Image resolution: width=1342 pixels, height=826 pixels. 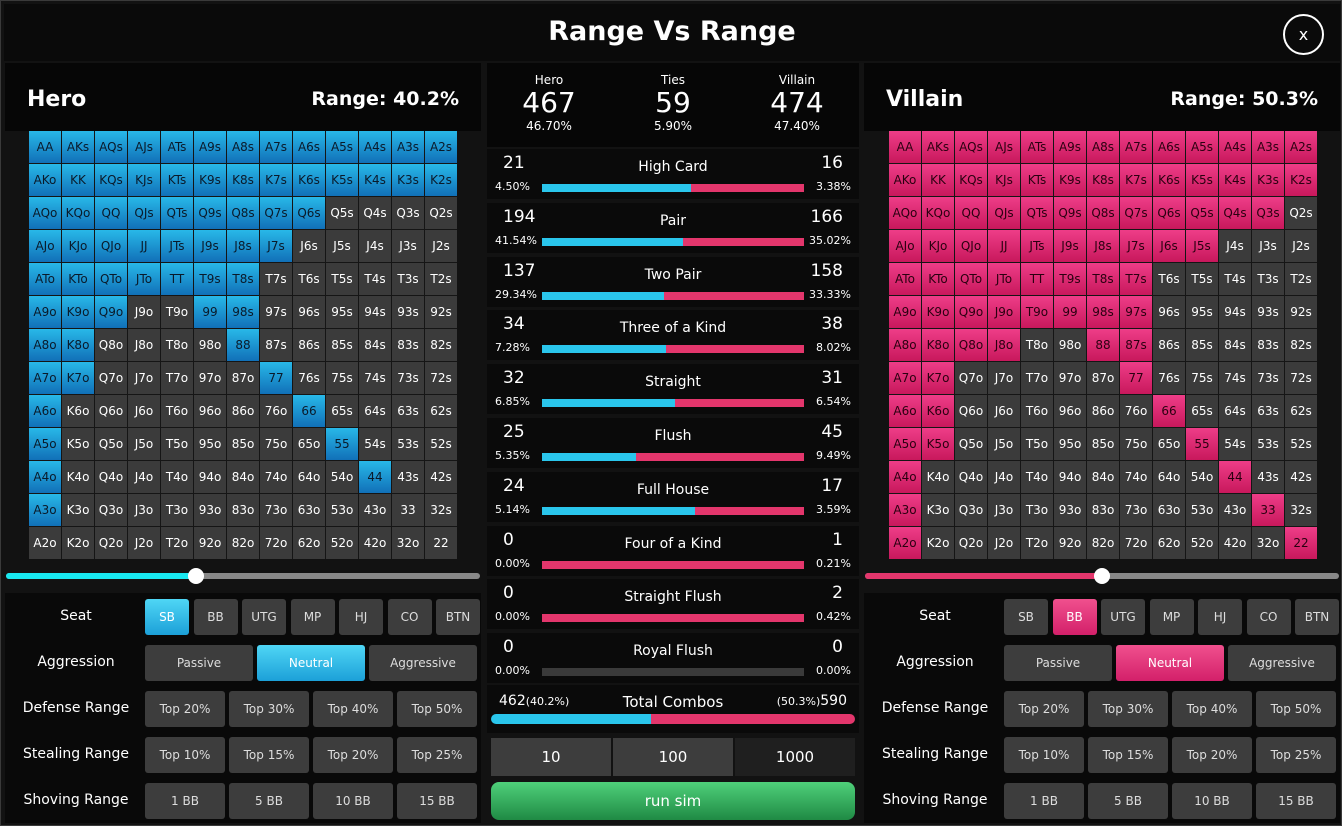 I want to click on villain-range-slider, so click(x=1102, y=576).